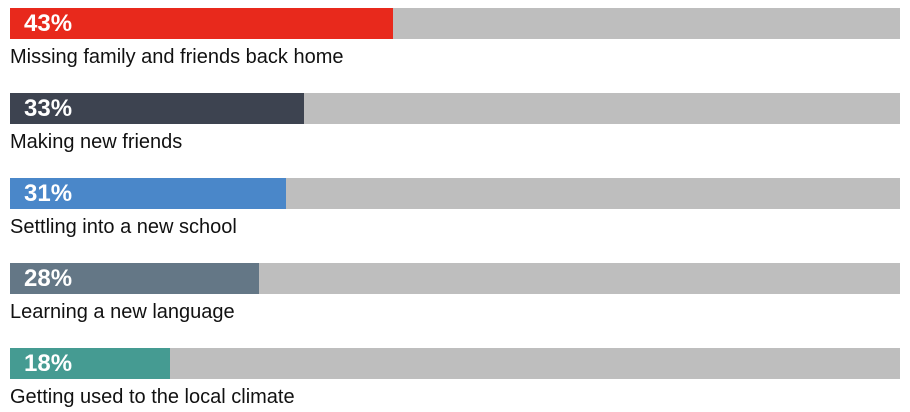 This screenshot has height=412, width=910. I want to click on category-label: Learning a new language, so click(122, 312).